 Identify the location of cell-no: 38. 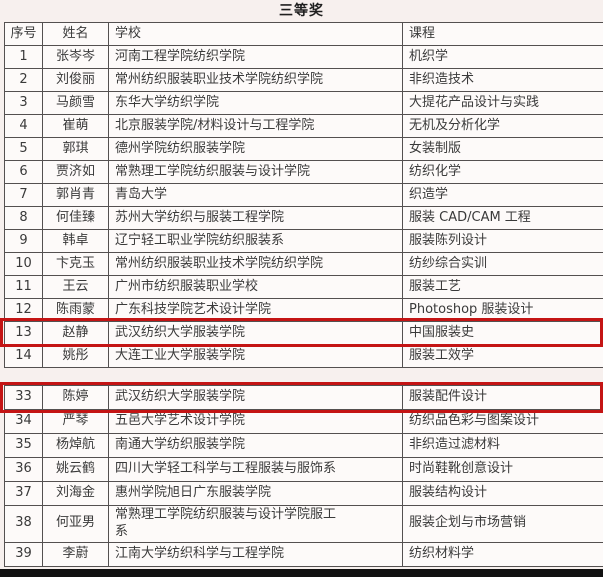
(23, 524).